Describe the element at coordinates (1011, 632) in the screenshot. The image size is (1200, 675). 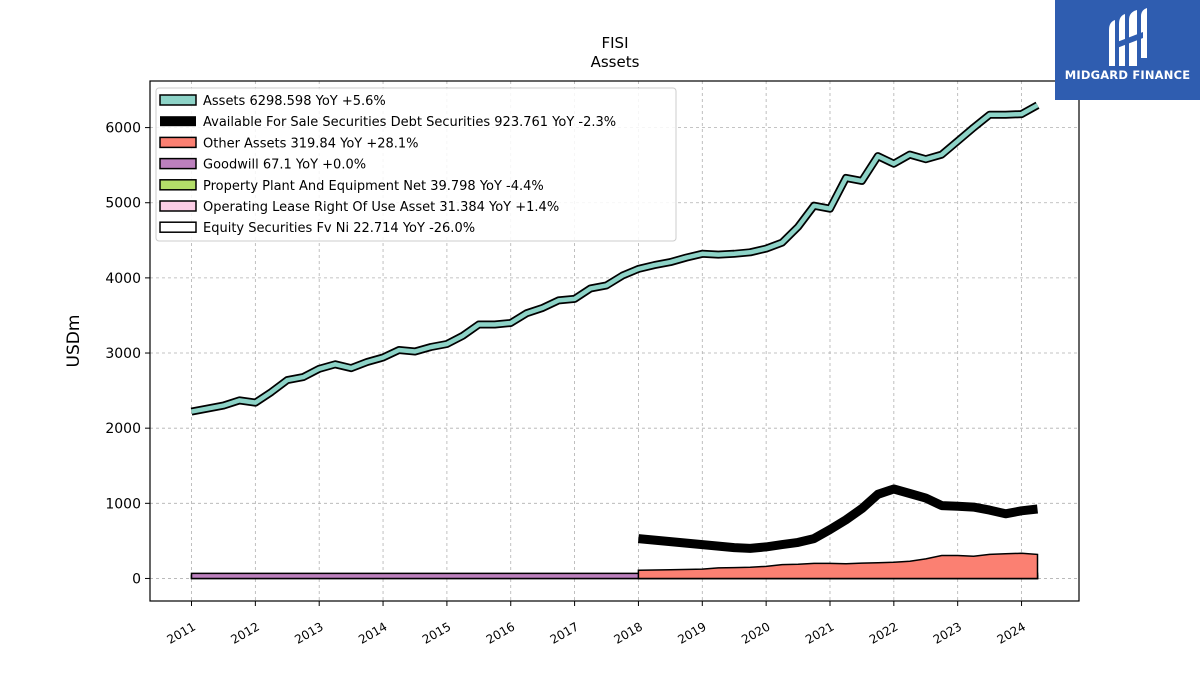
I see `x-tick-label: 2024` at that location.